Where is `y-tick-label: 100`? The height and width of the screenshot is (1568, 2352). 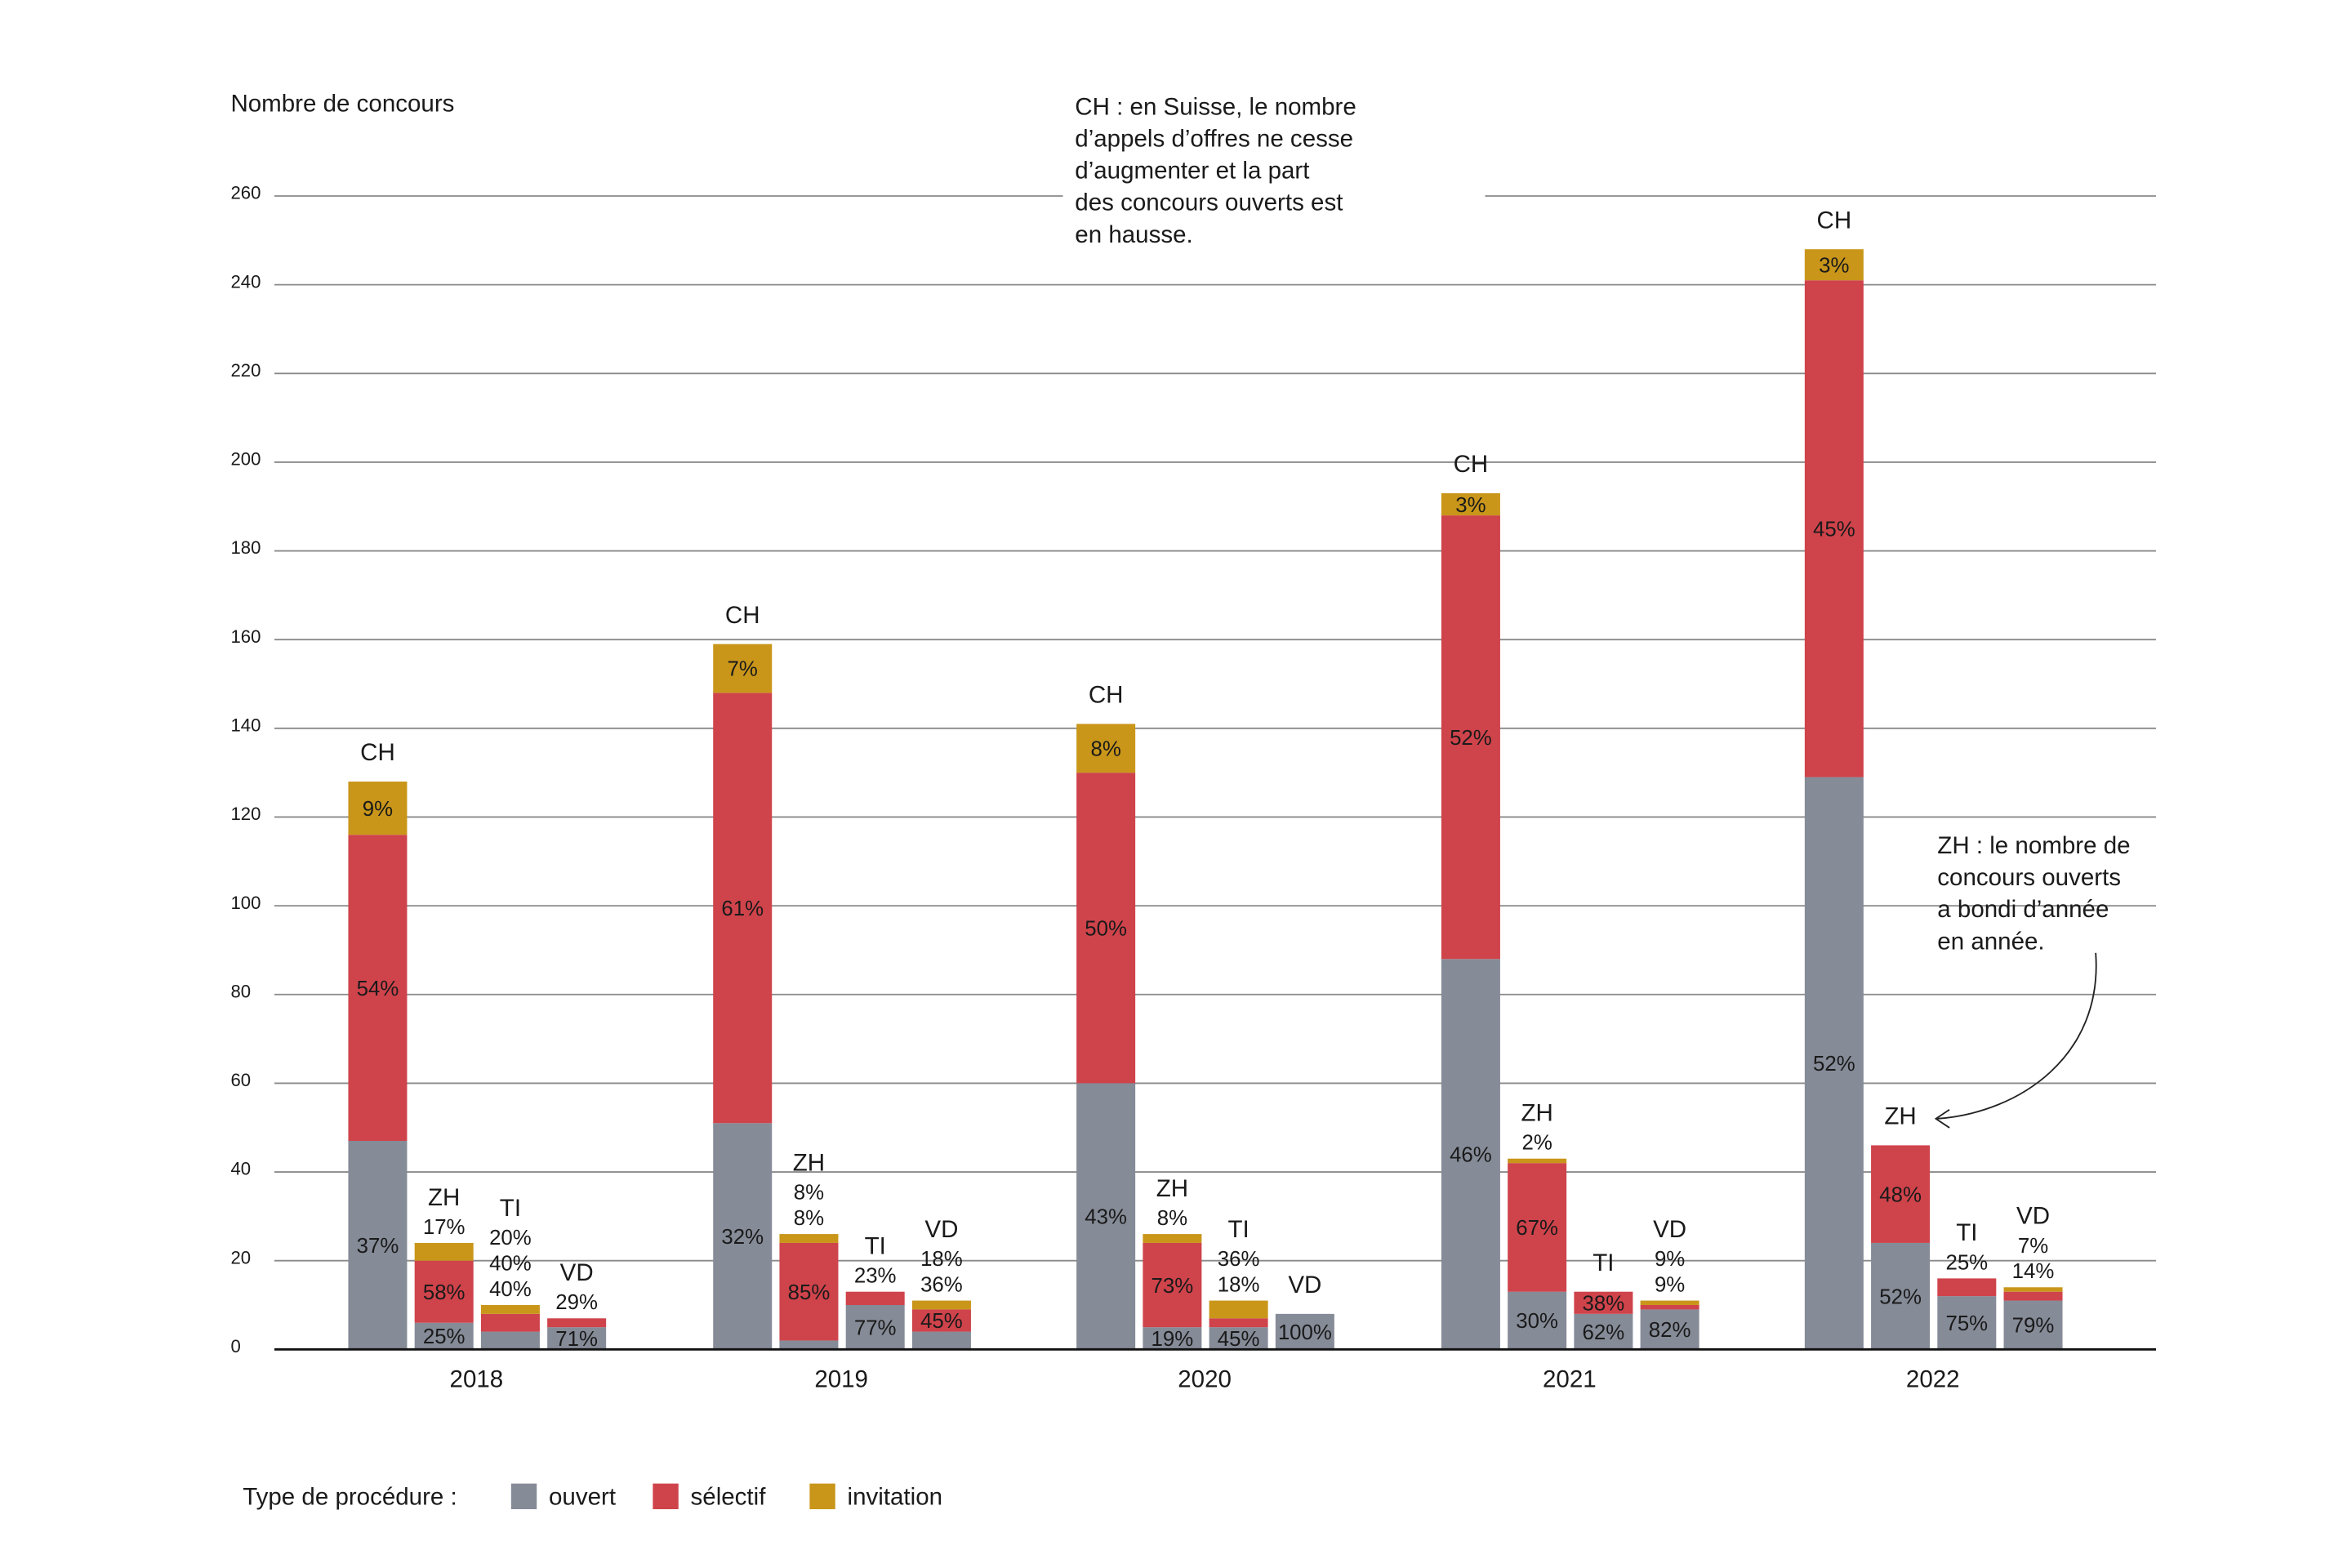
y-tick-label: 100 is located at coordinates (246, 903).